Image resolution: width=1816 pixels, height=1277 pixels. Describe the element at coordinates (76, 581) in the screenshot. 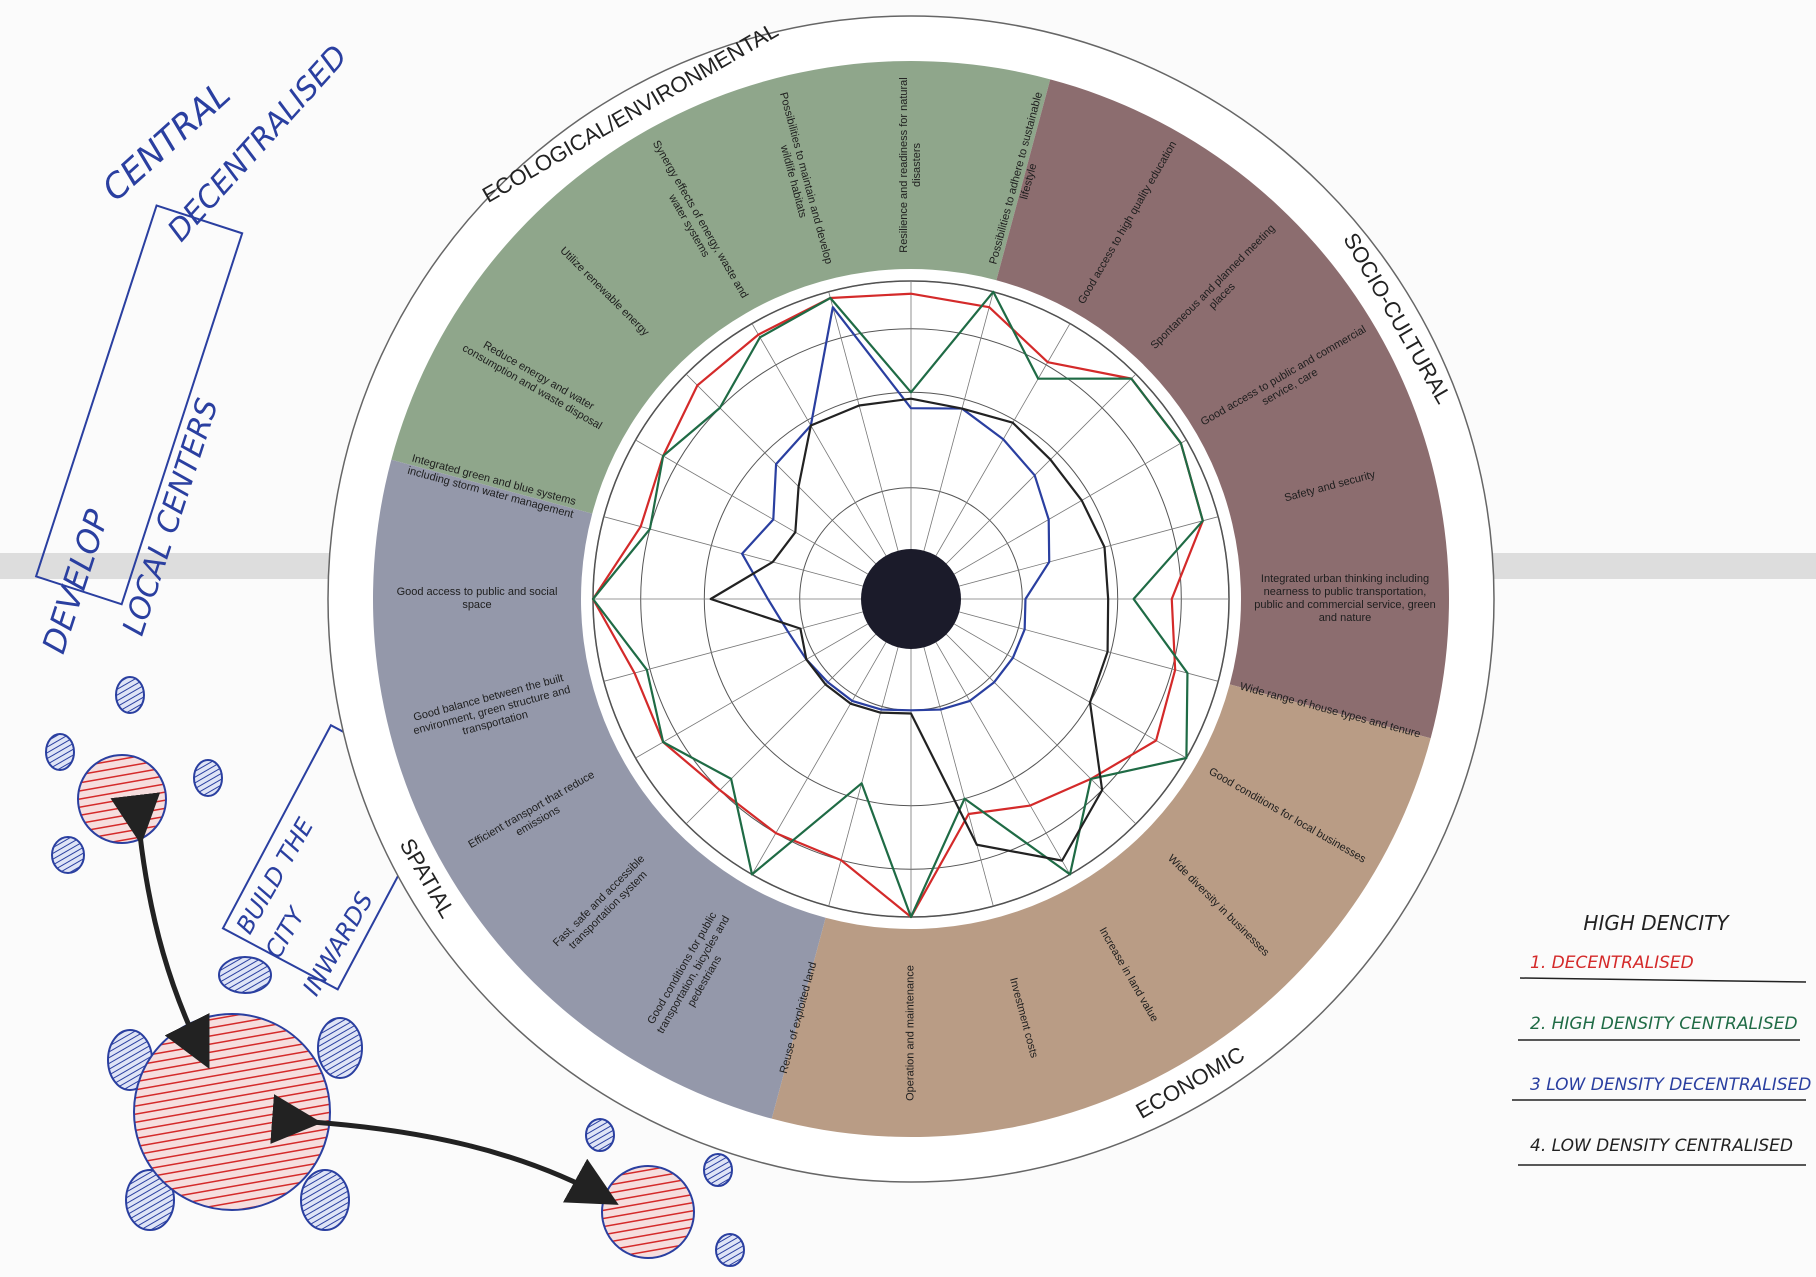

I see `annotation: DEVELOP` at that location.